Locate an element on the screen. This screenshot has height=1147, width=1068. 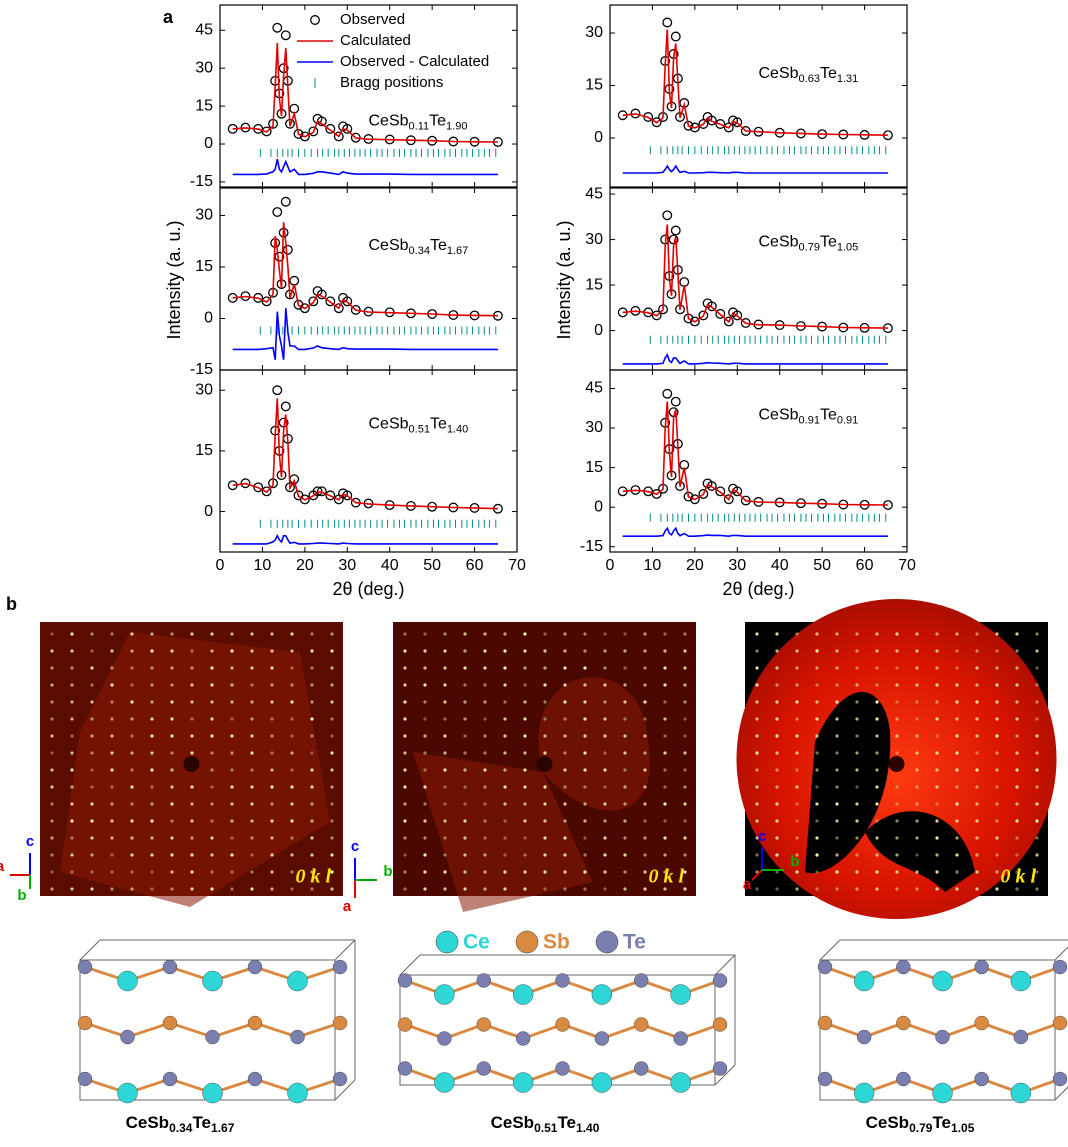
subscript: 0.79 is located at coordinates (921, 1128).